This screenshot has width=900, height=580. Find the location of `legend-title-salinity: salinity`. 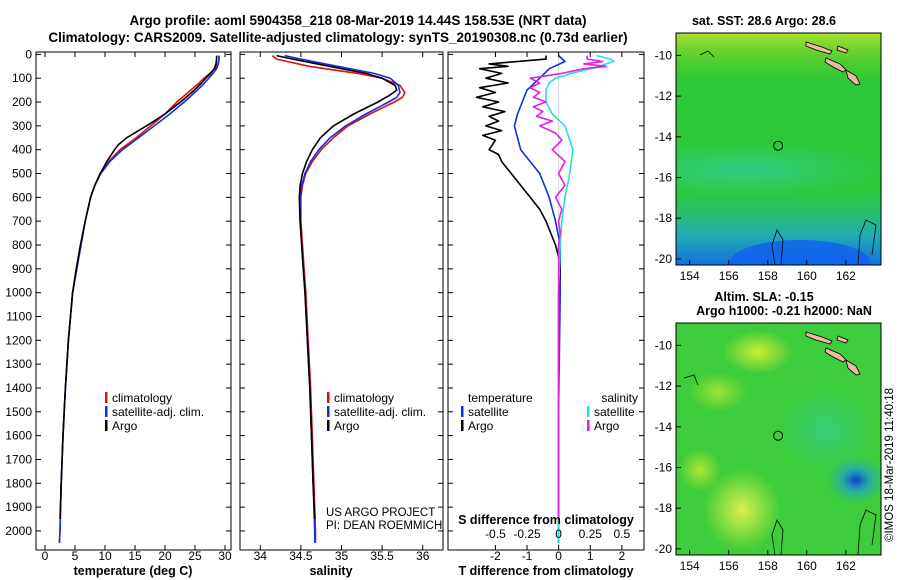

legend-title-salinity: salinity is located at coordinates (619, 398).